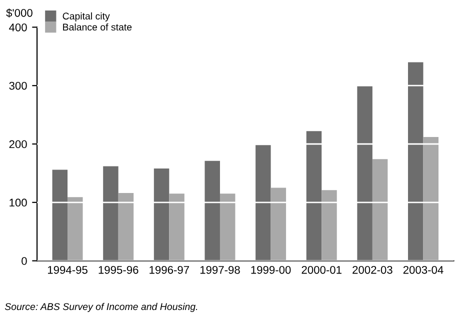 This screenshot has width=463, height=320. Describe the element at coordinates (86, 17) in the screenshot. I see `legend-label: Capital city` at that location.